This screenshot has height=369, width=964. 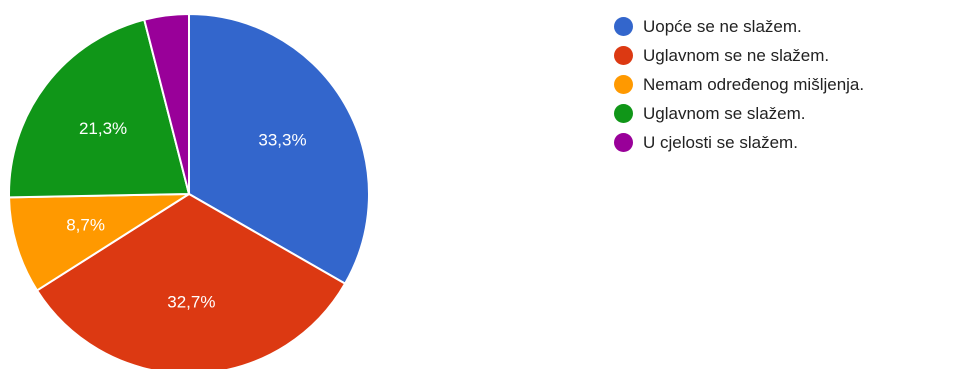 I want to click on slice-value-label-3: 8,7%, so click(x=85, y=225).